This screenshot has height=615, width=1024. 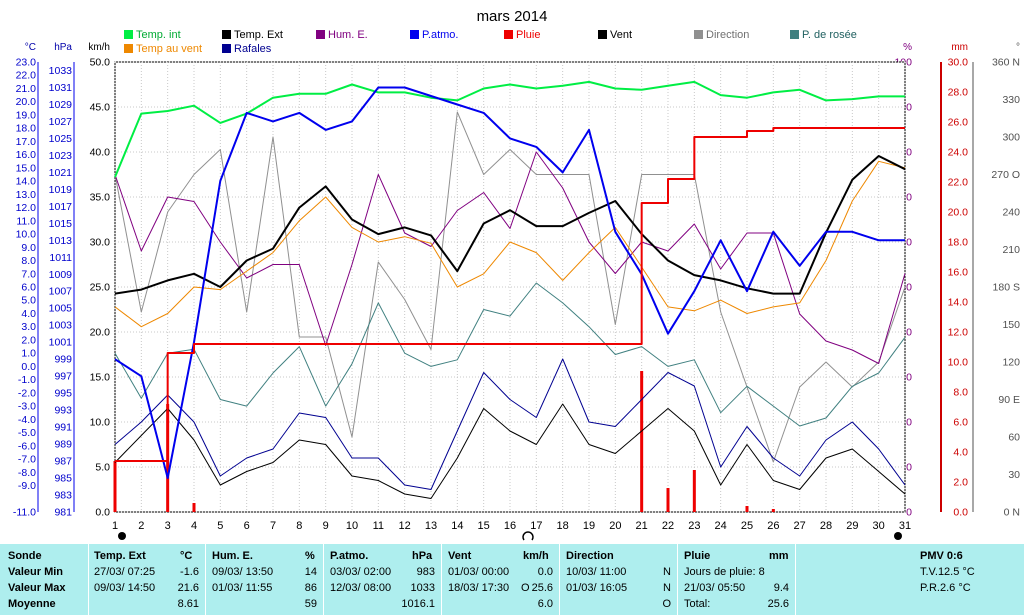 I want to click on rain-max-date: 21/03/ 05:50, so click(x=715, y=588).